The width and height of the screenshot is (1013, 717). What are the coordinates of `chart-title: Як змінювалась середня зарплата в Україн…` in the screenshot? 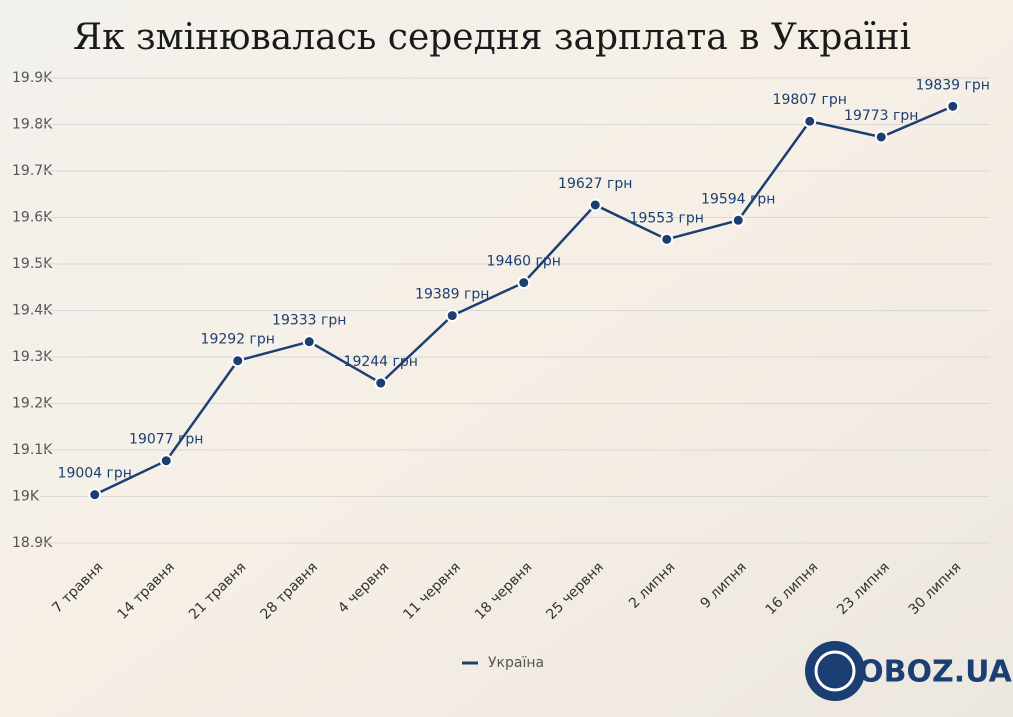 It's located at (492, 37).